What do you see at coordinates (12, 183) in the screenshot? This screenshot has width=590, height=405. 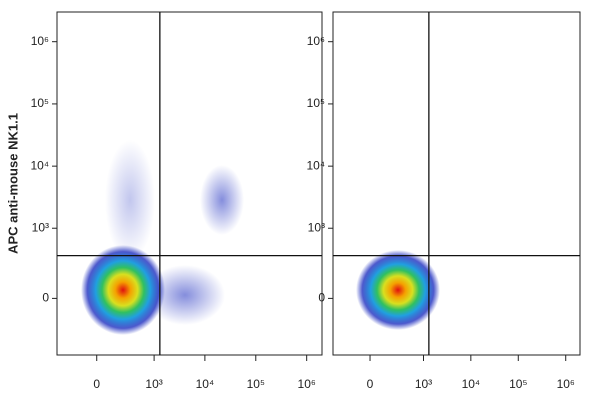 I see `y-axis-label: APC anti-mouse NK1.1` at bounding box center [12, 183].